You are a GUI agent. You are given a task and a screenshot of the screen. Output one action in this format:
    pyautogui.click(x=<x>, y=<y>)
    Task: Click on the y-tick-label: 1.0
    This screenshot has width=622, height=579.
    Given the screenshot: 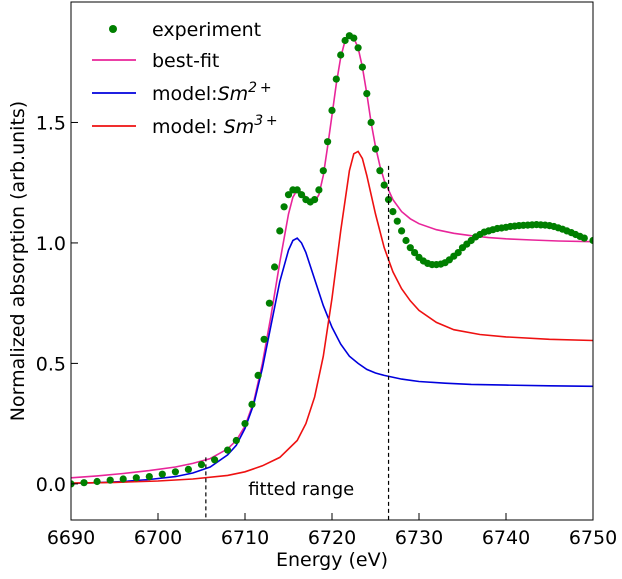 What is the action you would take?
    pyautogui.click(x=51, y=244)
    